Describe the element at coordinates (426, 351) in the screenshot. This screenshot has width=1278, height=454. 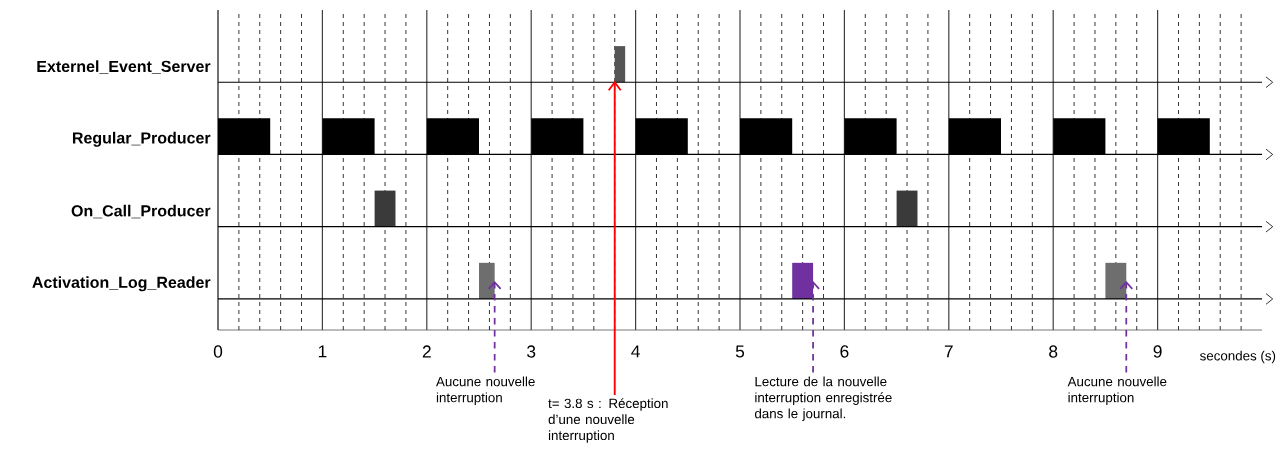
I see `x-tick-label: 2` at that location.